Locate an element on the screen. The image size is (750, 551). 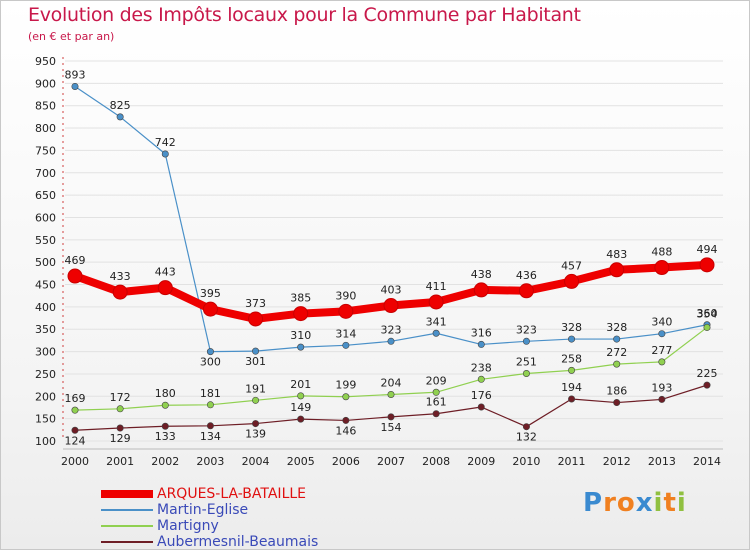
legend-label: Martin-Eglise is located at coordinates (203, 510).